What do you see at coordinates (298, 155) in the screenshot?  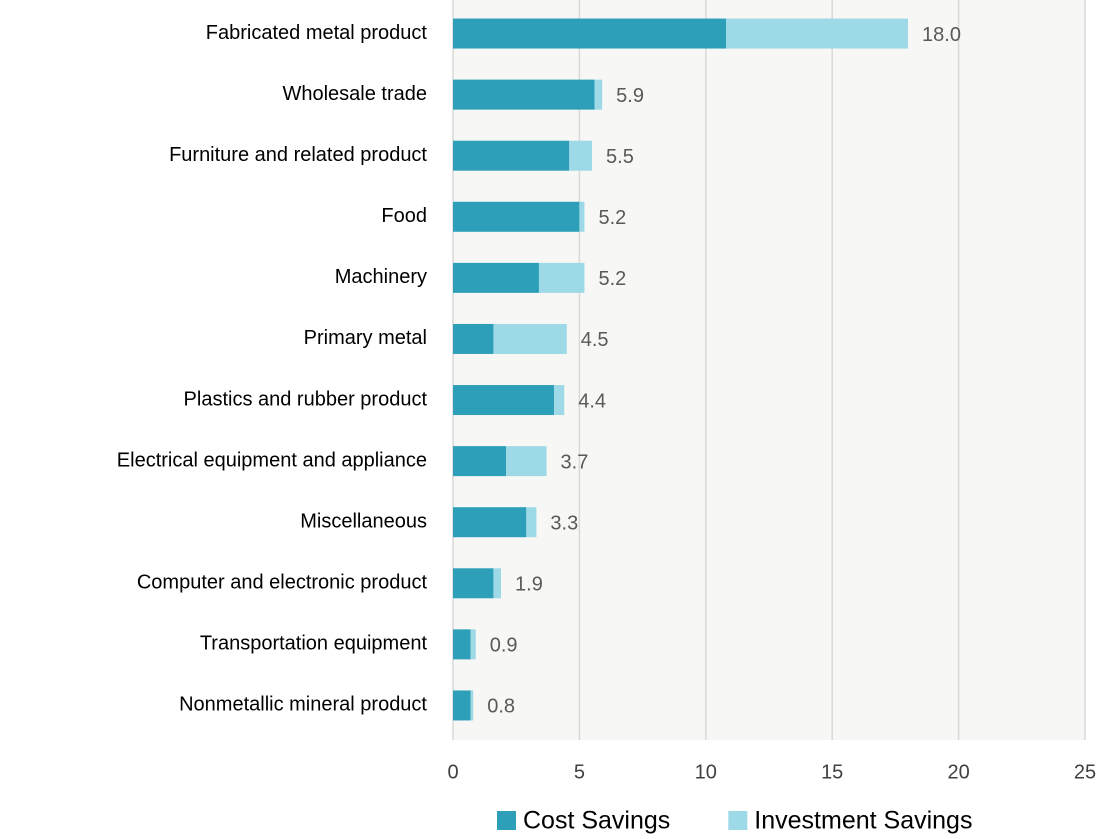 I see `y-tick-label: Furniture and related product` at bounding box center [298, 155].